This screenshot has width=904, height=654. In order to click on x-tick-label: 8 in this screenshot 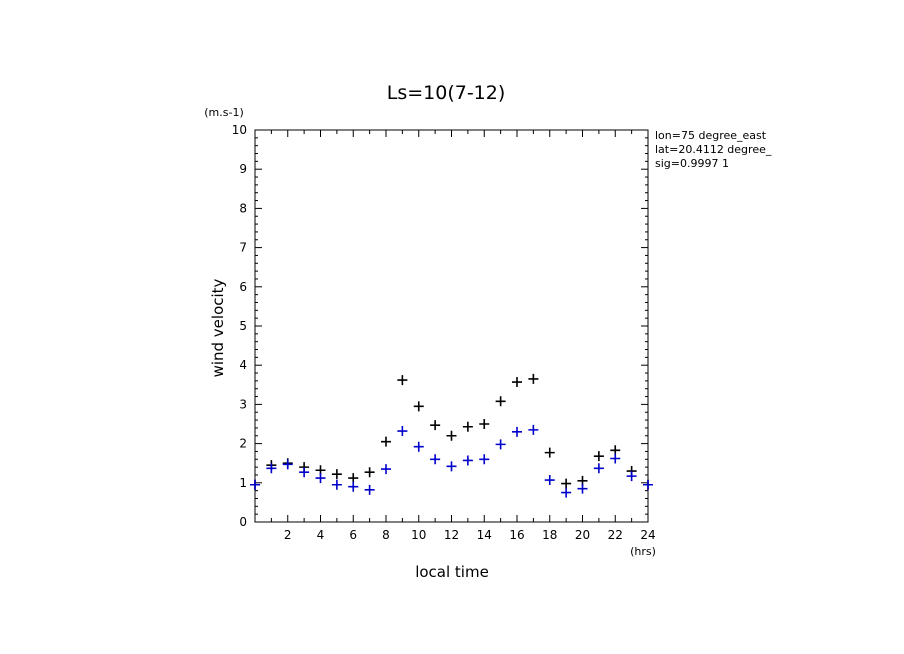, I will do `click(386, 535)`.